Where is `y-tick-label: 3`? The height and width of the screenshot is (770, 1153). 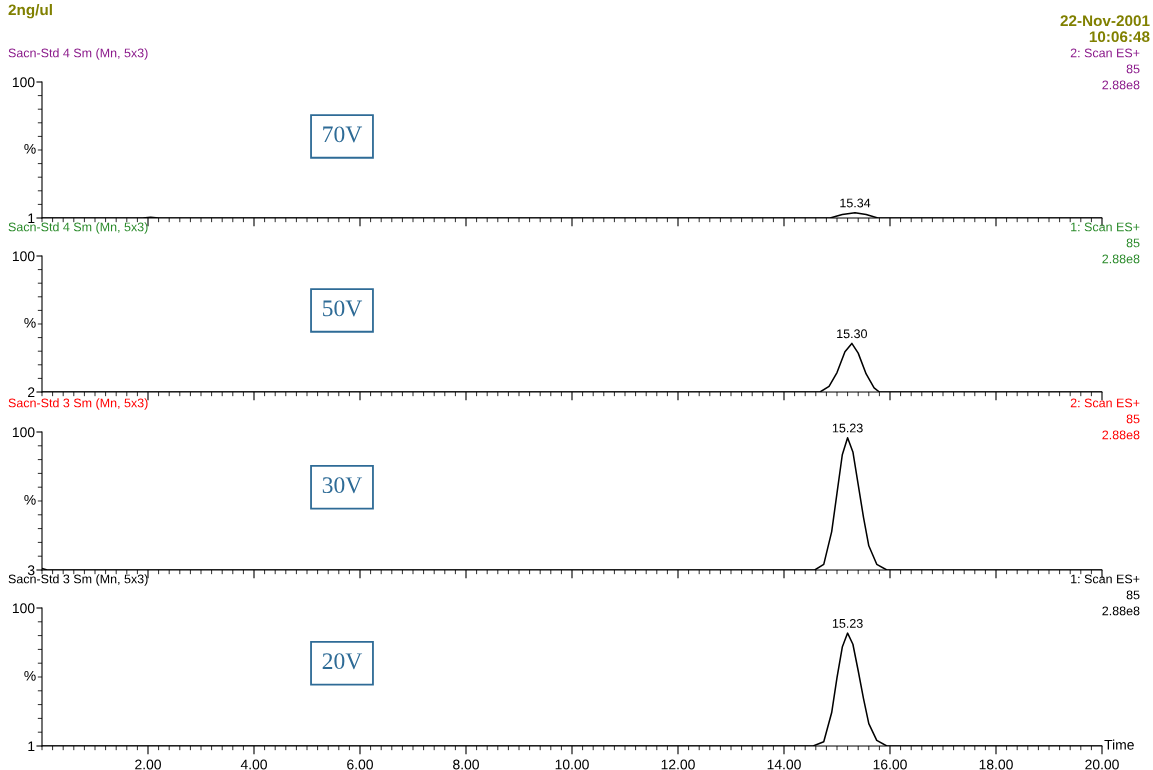 y-tick-label: 3 is located at coordinates (31, 570).